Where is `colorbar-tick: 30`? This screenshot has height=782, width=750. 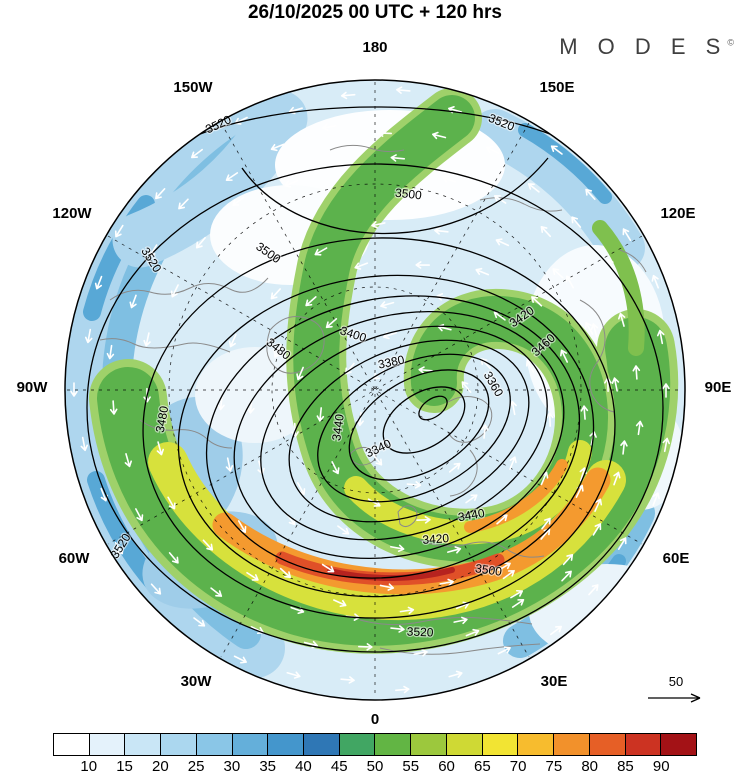
colorbar-tick: 30 is located at coordinates (232, 766).